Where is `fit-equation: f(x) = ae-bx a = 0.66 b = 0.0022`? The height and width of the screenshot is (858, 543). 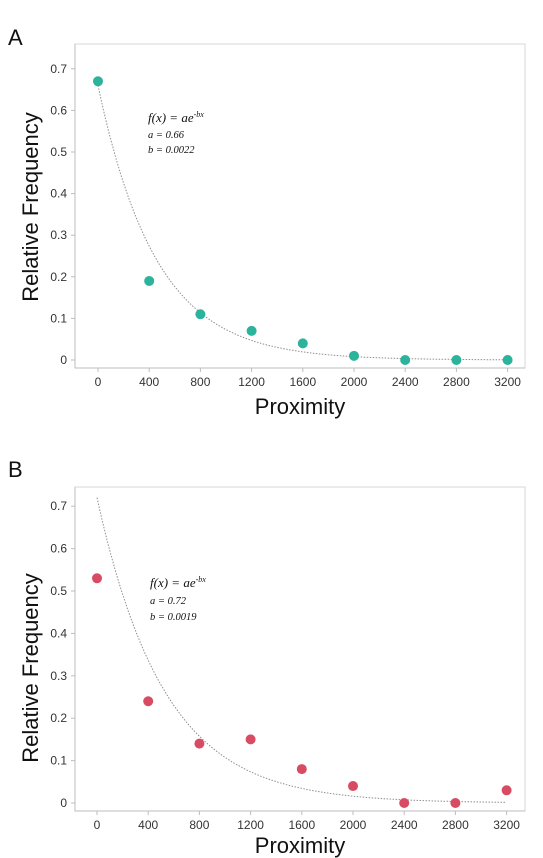 fit-equation: f(x) = ae-bx a = 0.66 b = 0.0022 is located at coordinates (176, 133).